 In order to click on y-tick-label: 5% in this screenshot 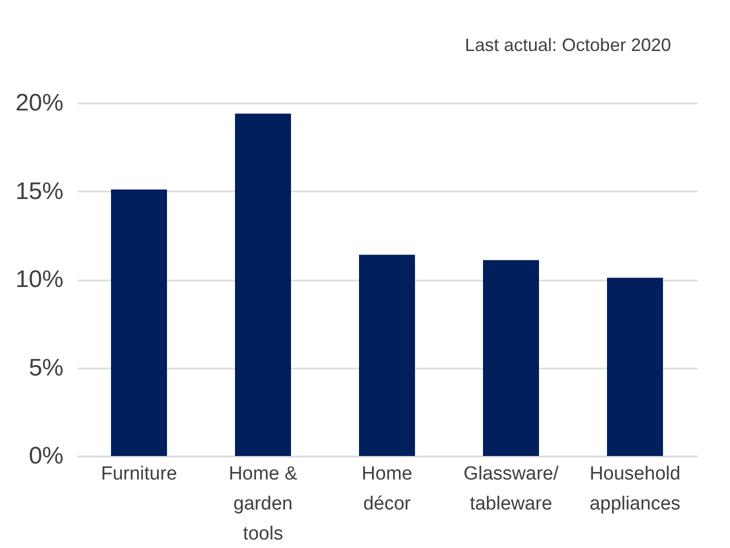, I will do `click(46, 368)`.